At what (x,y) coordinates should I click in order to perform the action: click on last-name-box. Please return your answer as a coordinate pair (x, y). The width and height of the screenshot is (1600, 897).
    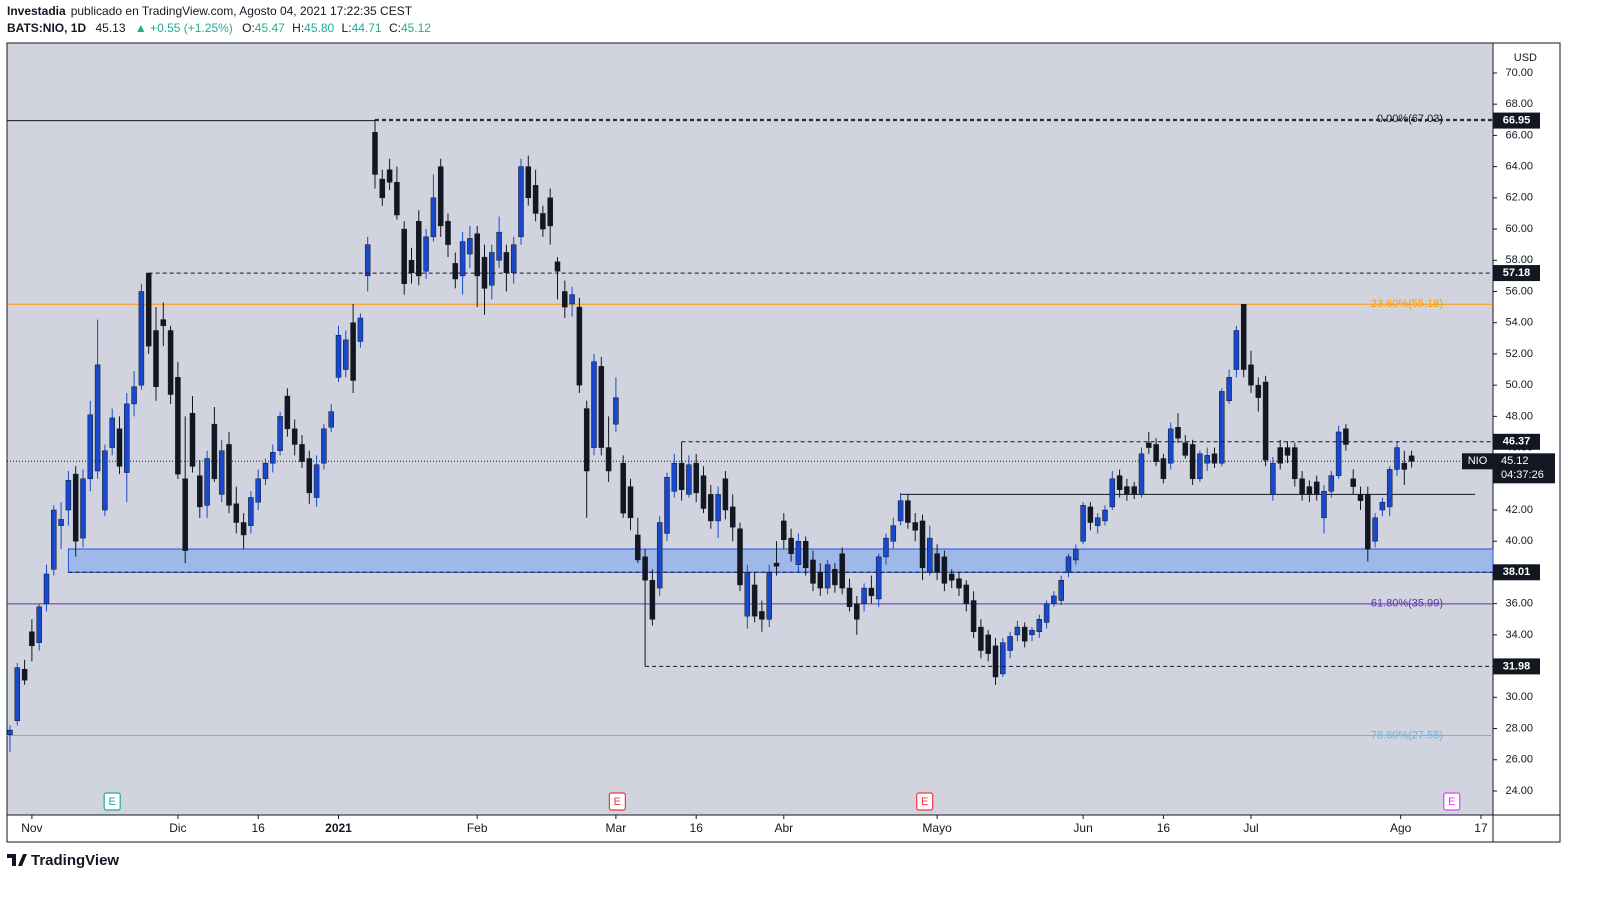
    Looking at the image, I should click on (1477, 461).